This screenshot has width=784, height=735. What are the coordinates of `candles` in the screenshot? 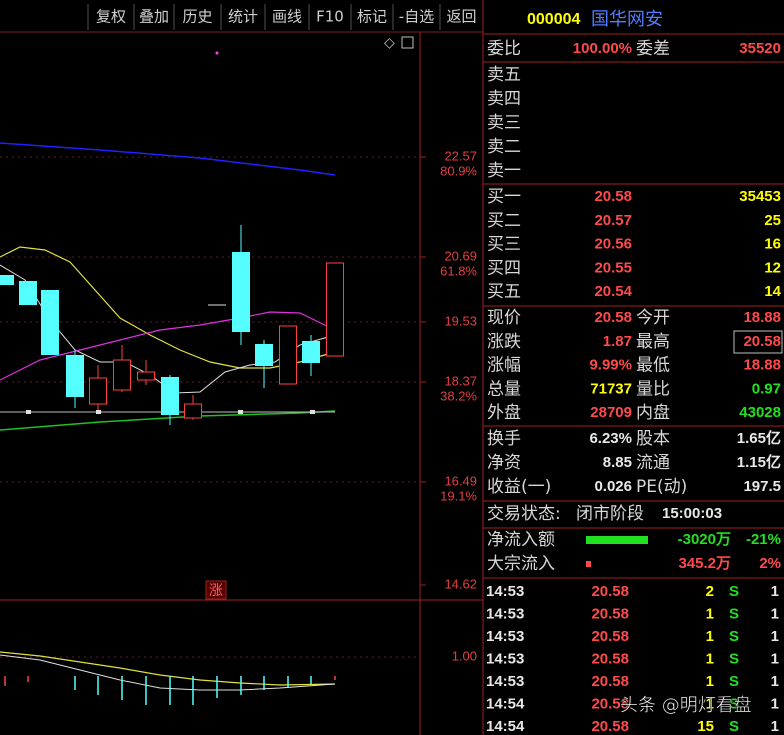 It's located at (172, 325).